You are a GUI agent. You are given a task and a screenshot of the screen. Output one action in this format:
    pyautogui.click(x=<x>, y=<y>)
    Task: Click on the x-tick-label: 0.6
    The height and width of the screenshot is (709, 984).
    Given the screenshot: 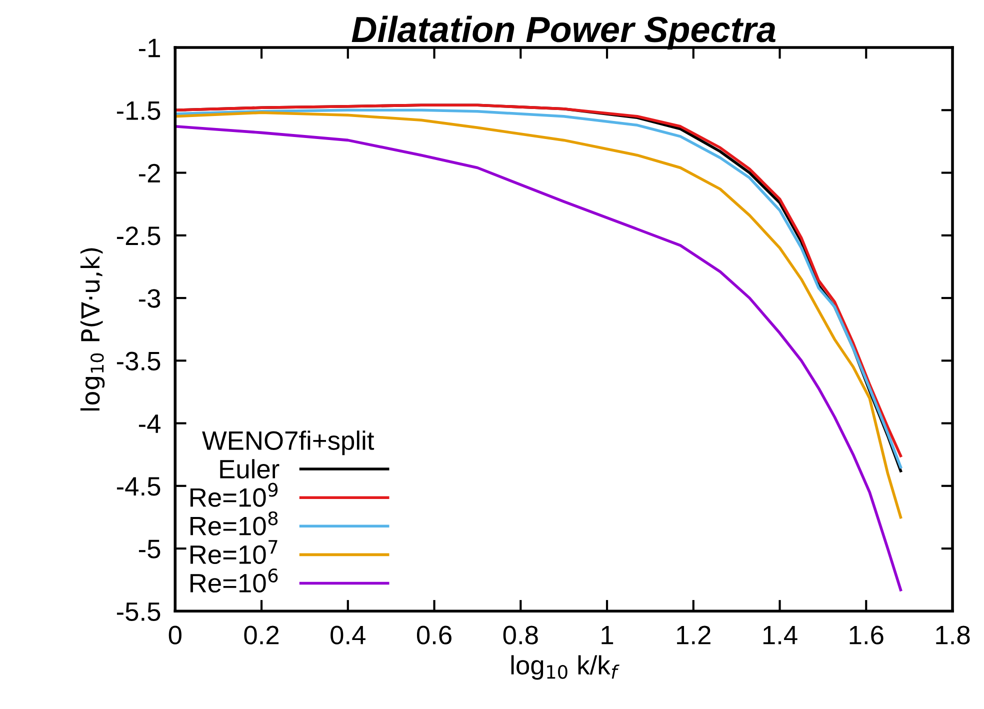 What is the action you would take?
    pyautogui.click(x=434, y=635)
    